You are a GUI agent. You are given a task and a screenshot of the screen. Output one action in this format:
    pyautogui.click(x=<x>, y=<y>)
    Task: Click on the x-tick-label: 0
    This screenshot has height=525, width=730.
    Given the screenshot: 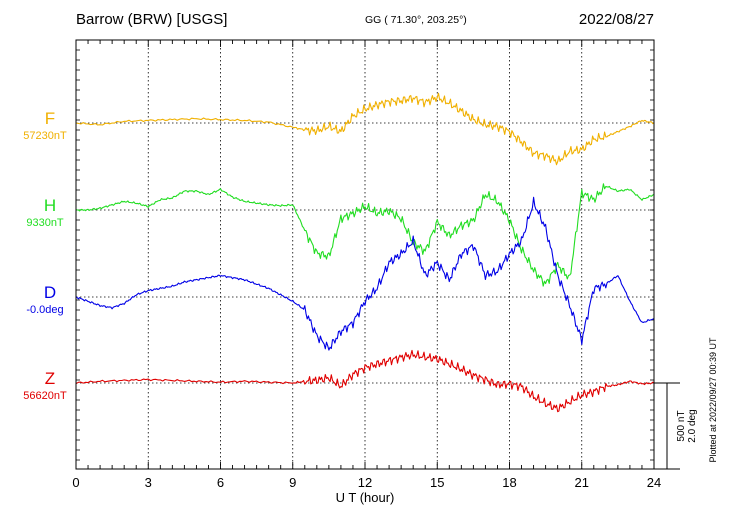 What is the action you would take?
    pyautogui.click(x=75, y=482)
    